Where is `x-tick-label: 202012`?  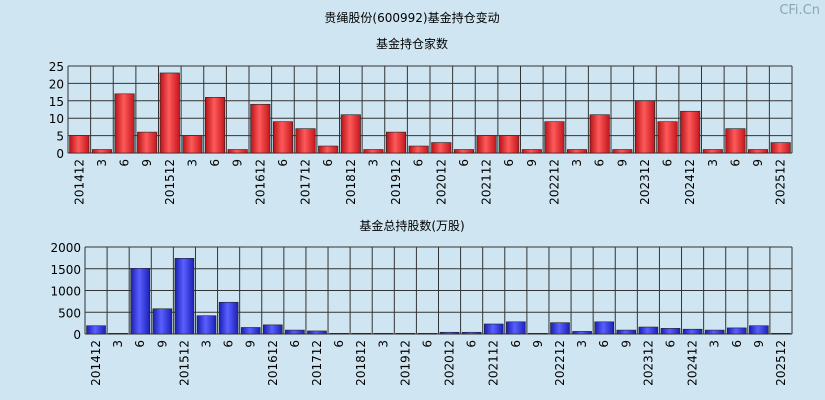
x-tick-label: 202012 is located at coordinates (441, 182).